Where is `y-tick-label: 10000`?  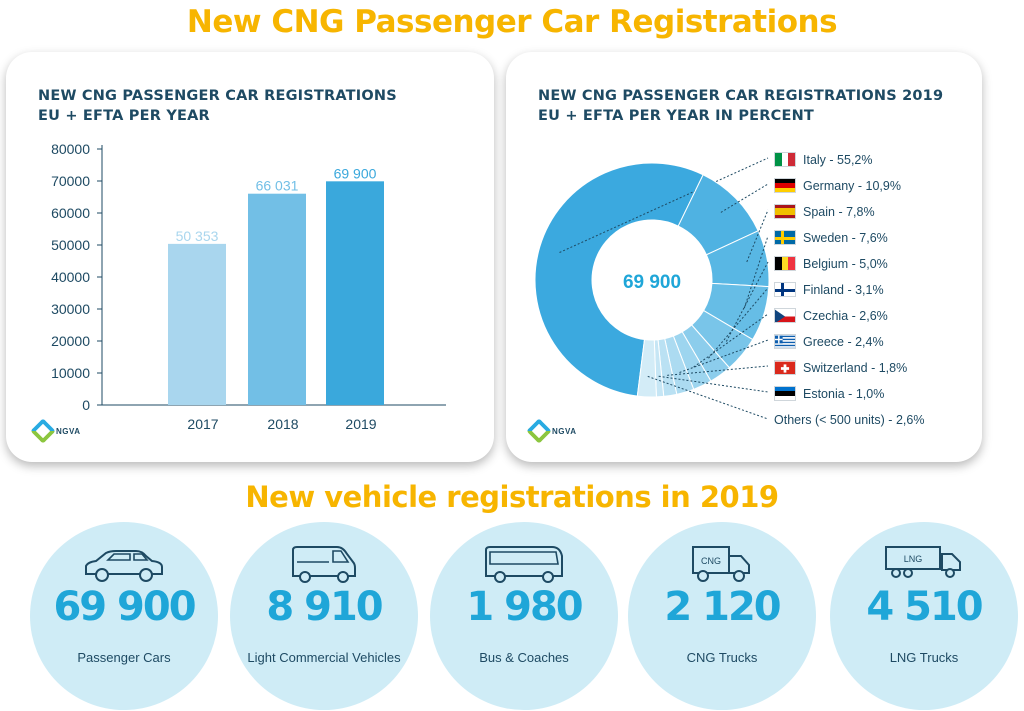
y-tick-label: 10000 is located at coordinates (70, 373).